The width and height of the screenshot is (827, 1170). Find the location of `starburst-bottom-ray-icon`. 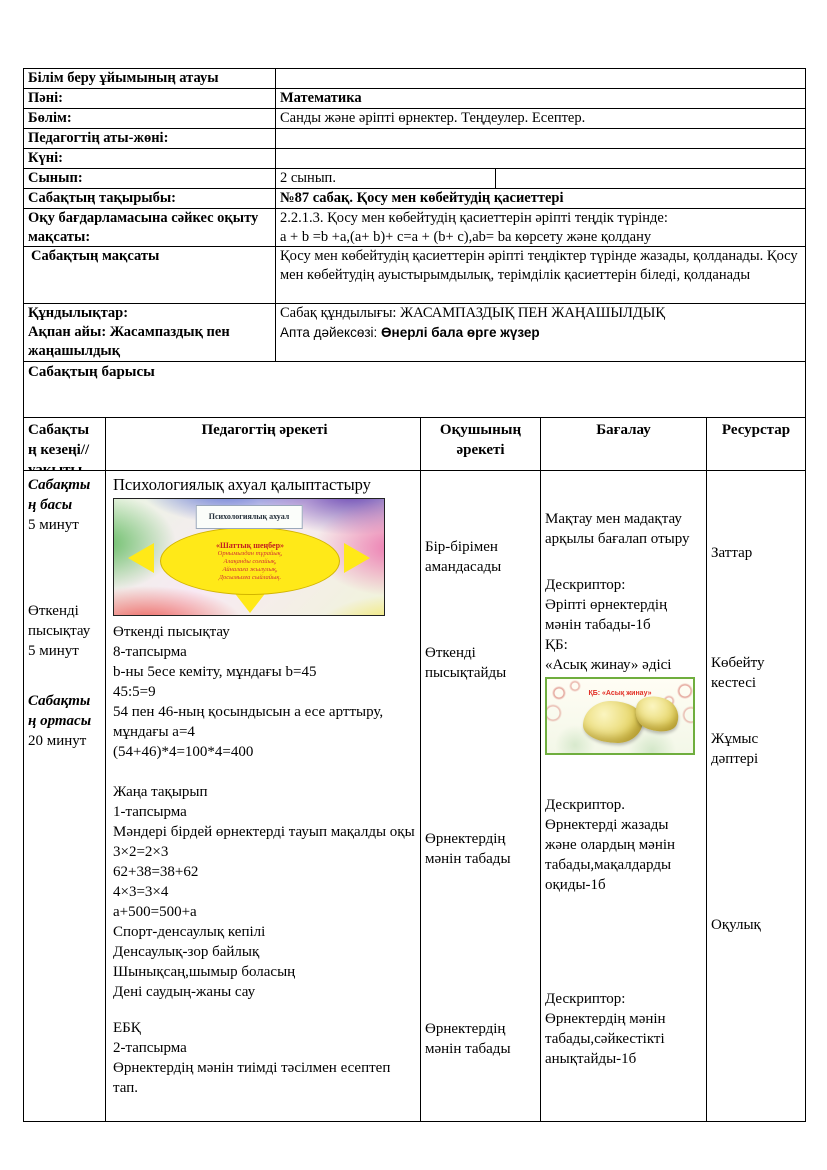

starburst-bottom-ray-icon is located at coordinates (250, 602).